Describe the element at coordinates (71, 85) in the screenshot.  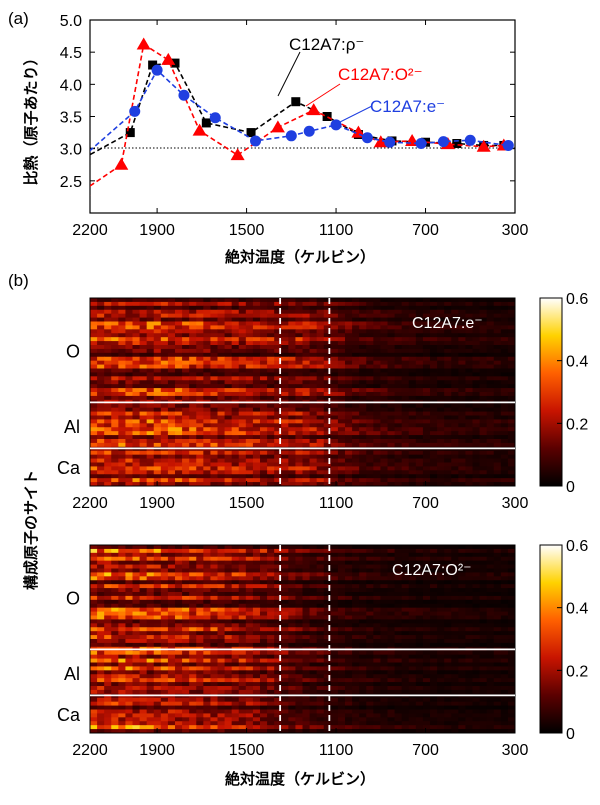
I see `y-tick-label: 4.0` at that location.